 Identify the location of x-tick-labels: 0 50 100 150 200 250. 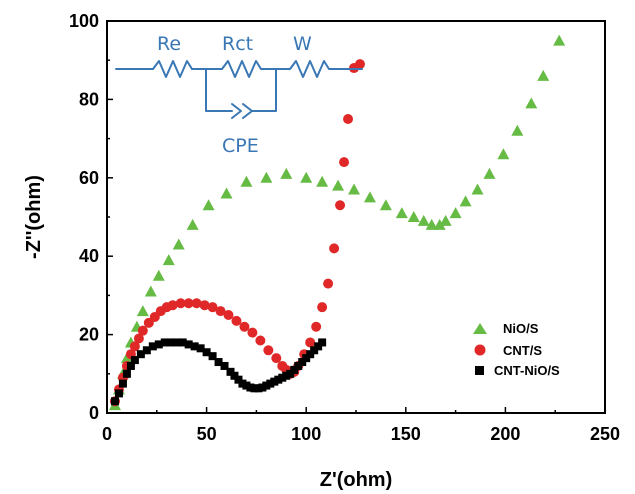
(361, 434).